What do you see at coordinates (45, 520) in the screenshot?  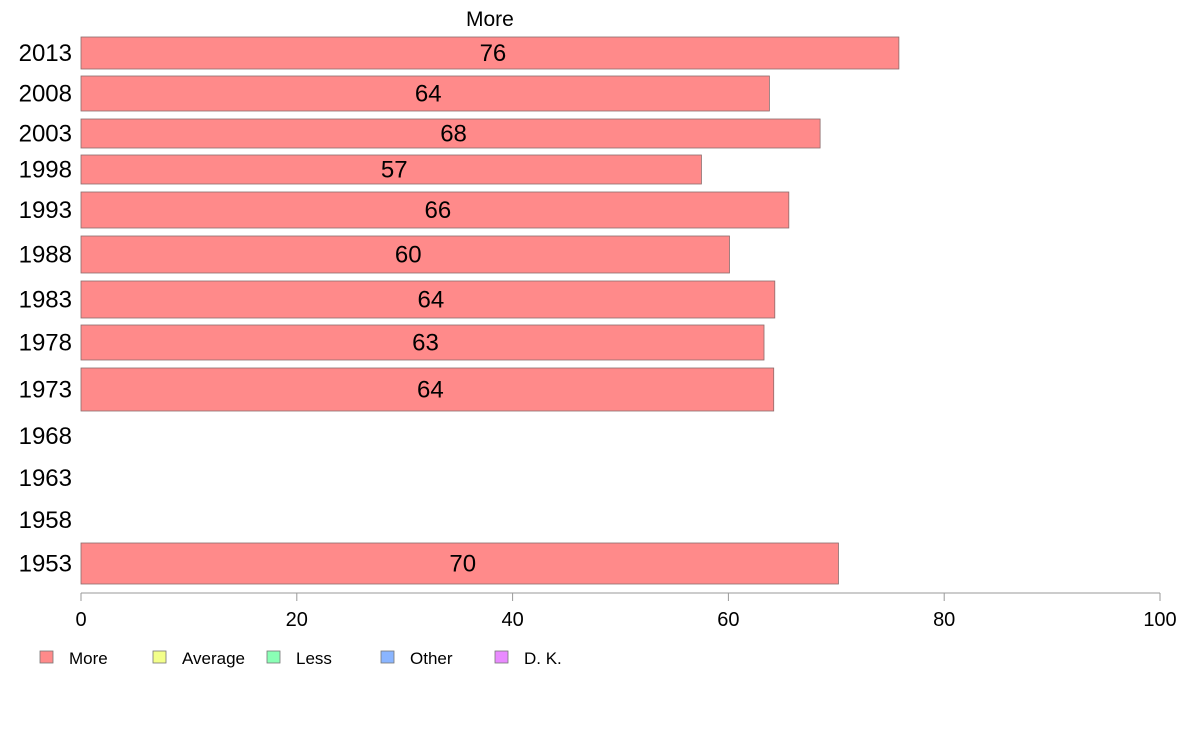 I see `category-label: 1958` at bounding box center [45, 520].